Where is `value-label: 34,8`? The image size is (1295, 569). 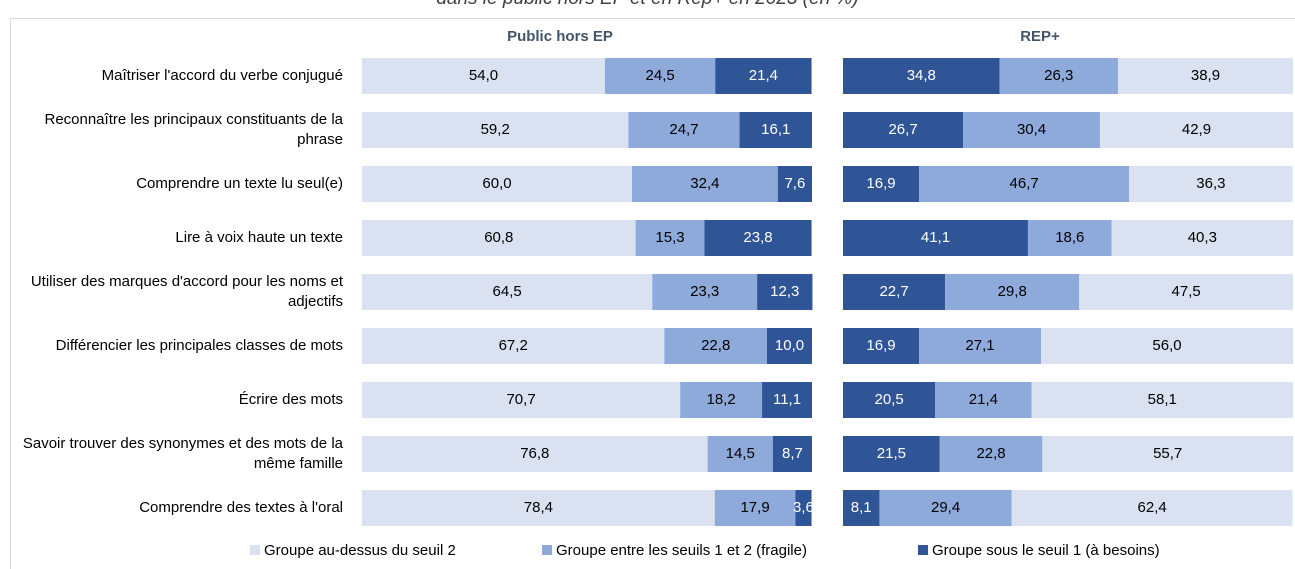 value-label: 34,8 is located at coordinates (921, 75).